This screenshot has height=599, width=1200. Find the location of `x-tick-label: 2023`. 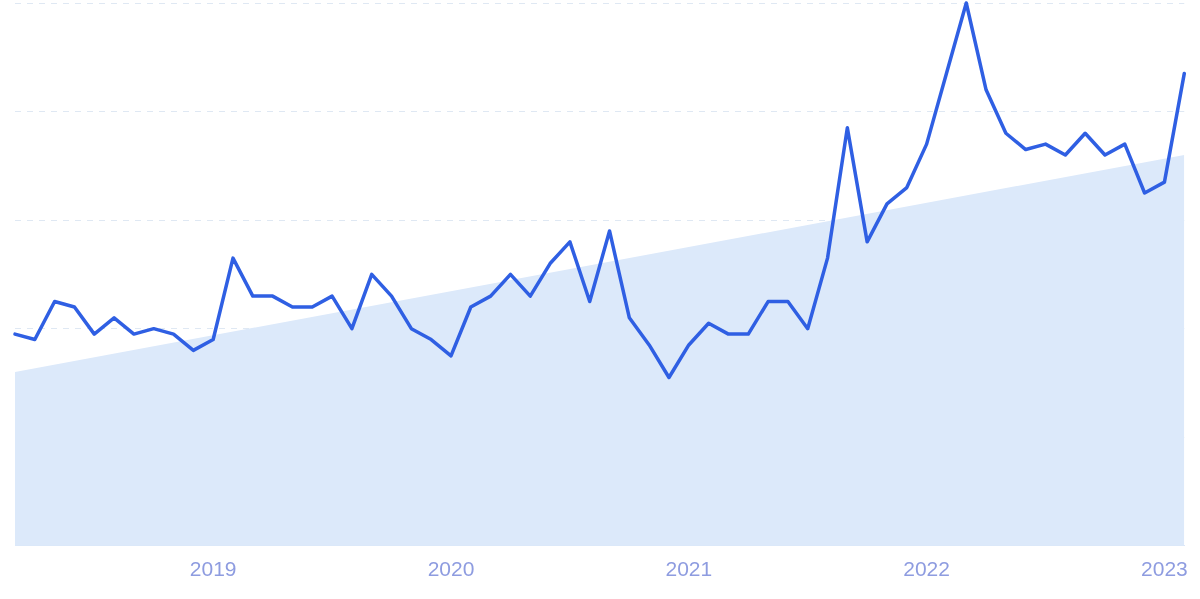

x-tick-label: 2023 is located at coordinates (1164, 569).